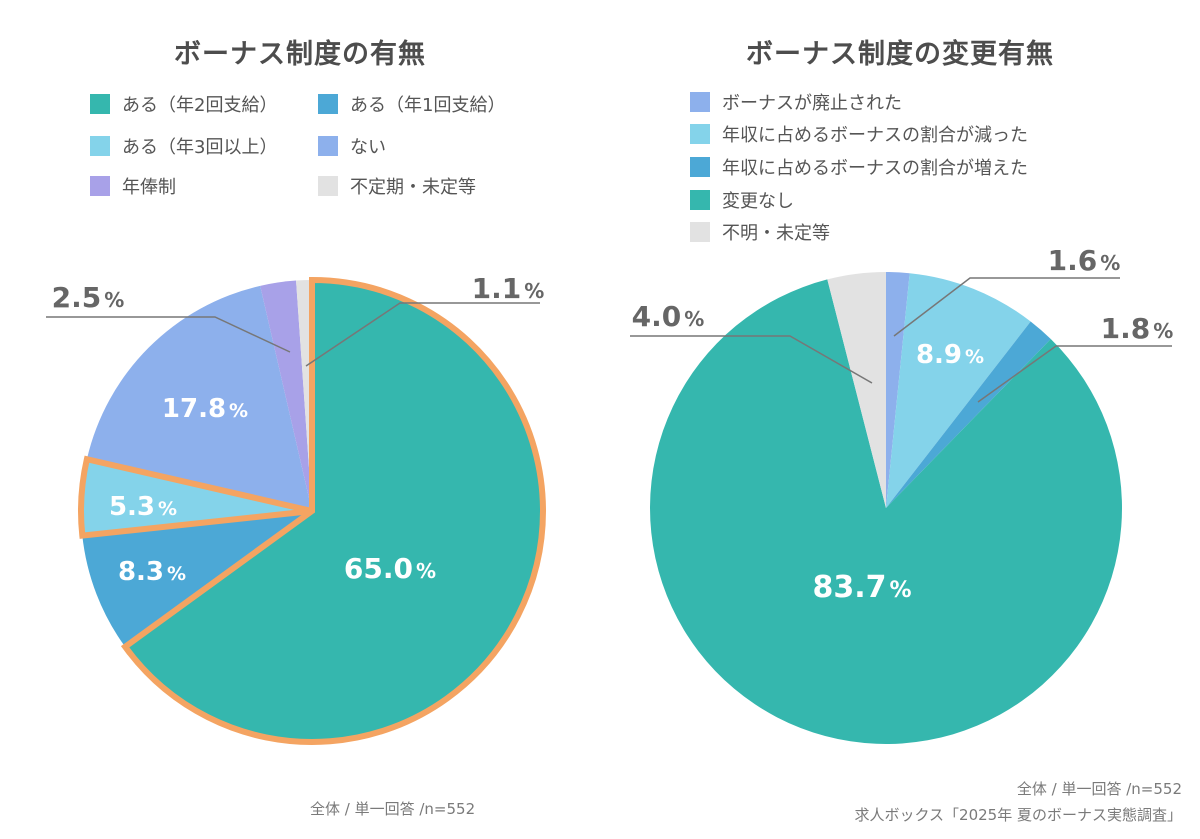  Describe the element at coordinates (300, 54) in the screenshot. I see `chart-title: ボーナス制度の有無` at that location.